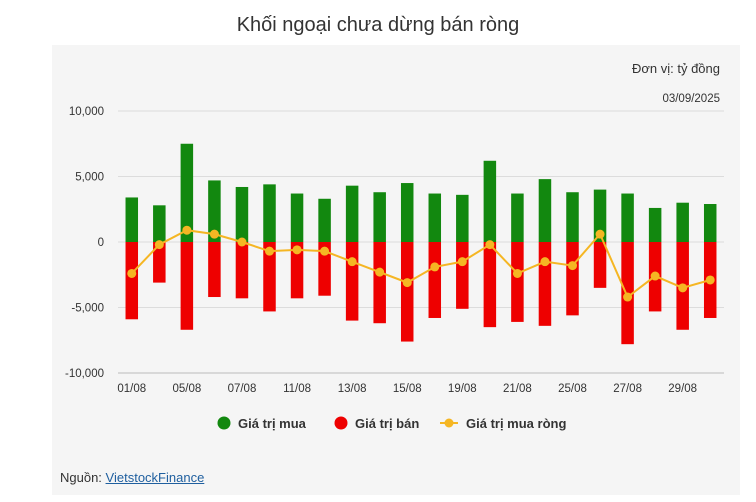  Describe the element at coordinates (341, 423) in the screenshot. I see `legend-sell-marker` at that location.